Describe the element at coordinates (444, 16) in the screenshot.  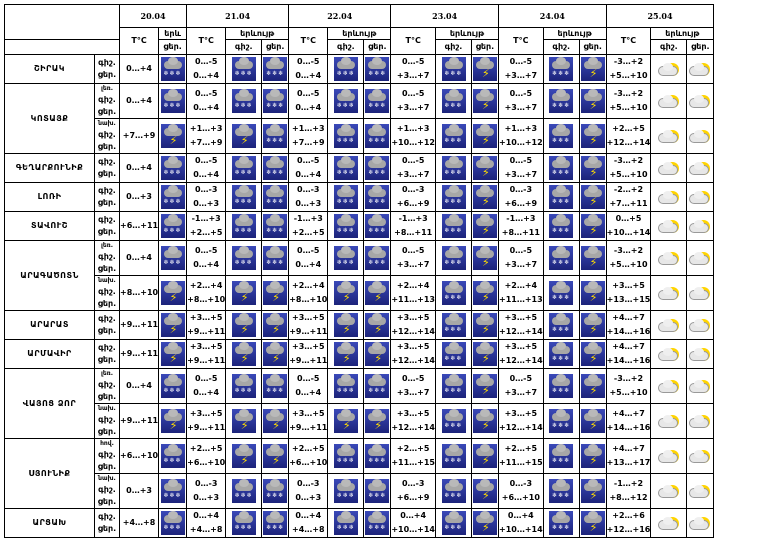
I see `date-header: 23.04` at that location.